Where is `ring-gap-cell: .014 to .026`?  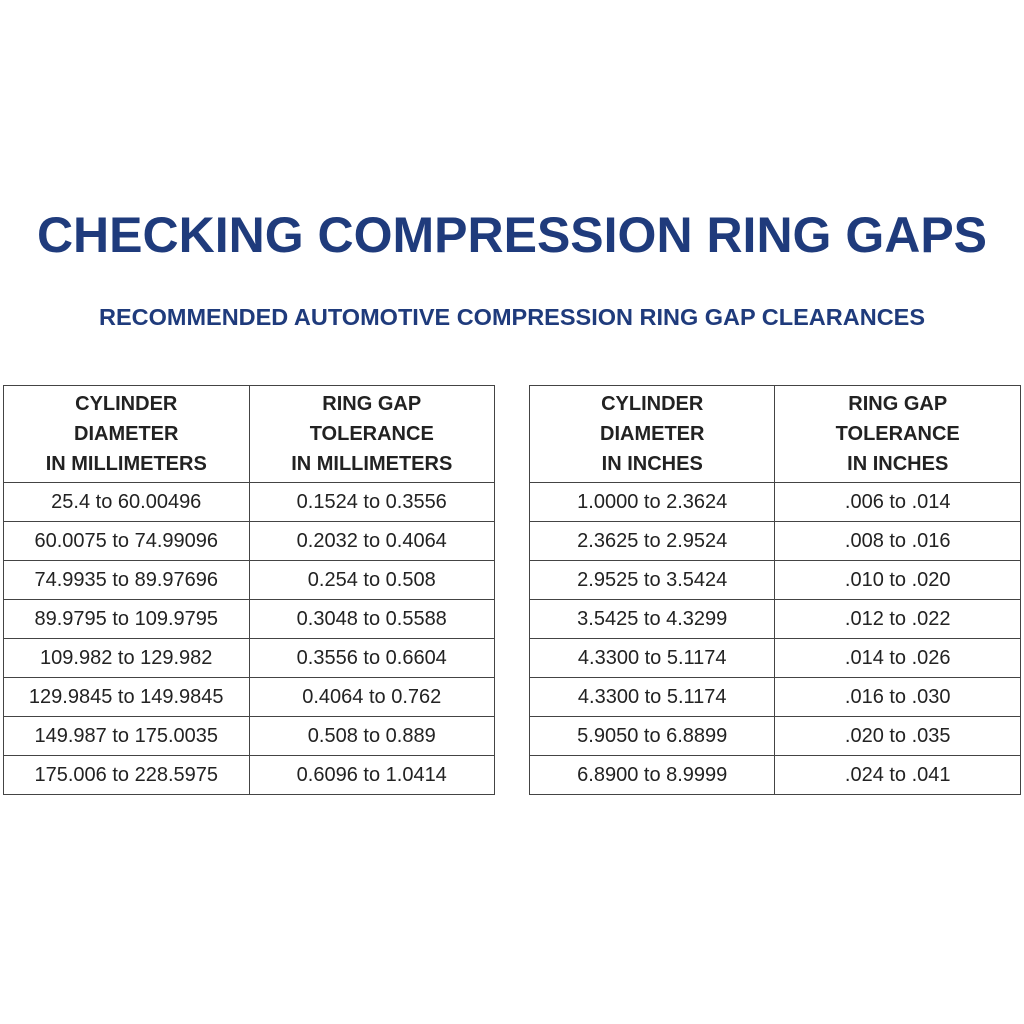
ring-gap-cell: .014 to .026 is located at coordinates (897, 658).